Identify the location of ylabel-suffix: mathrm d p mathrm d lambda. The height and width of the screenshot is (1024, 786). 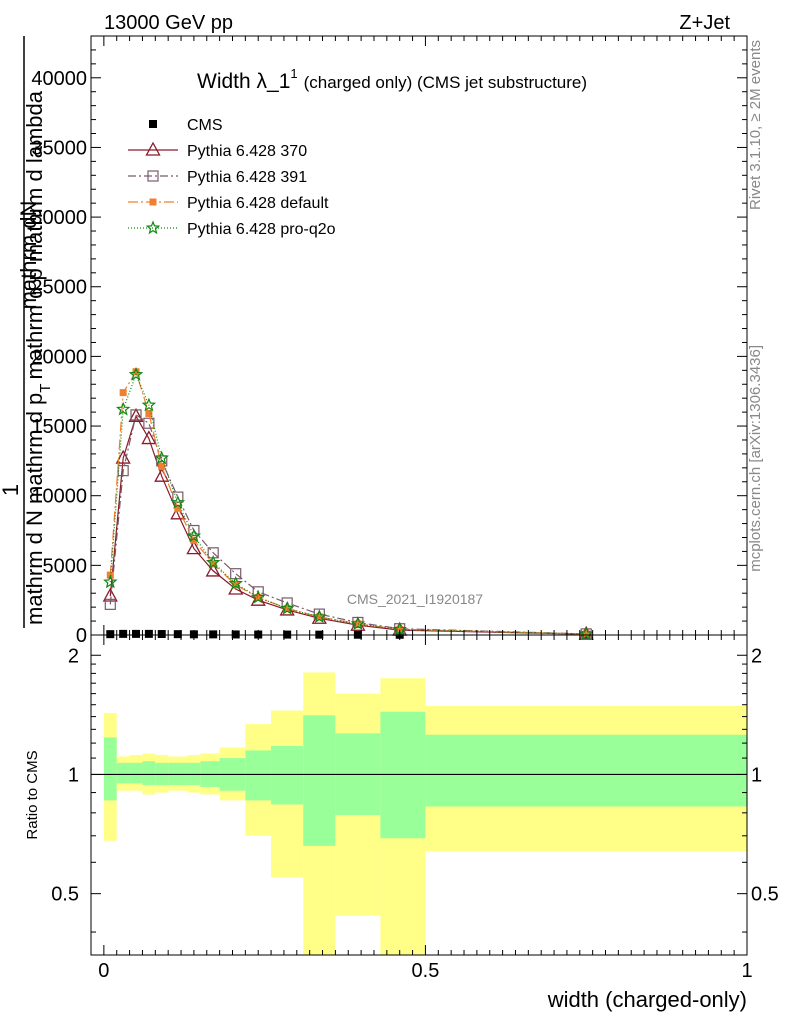
(34, 234).